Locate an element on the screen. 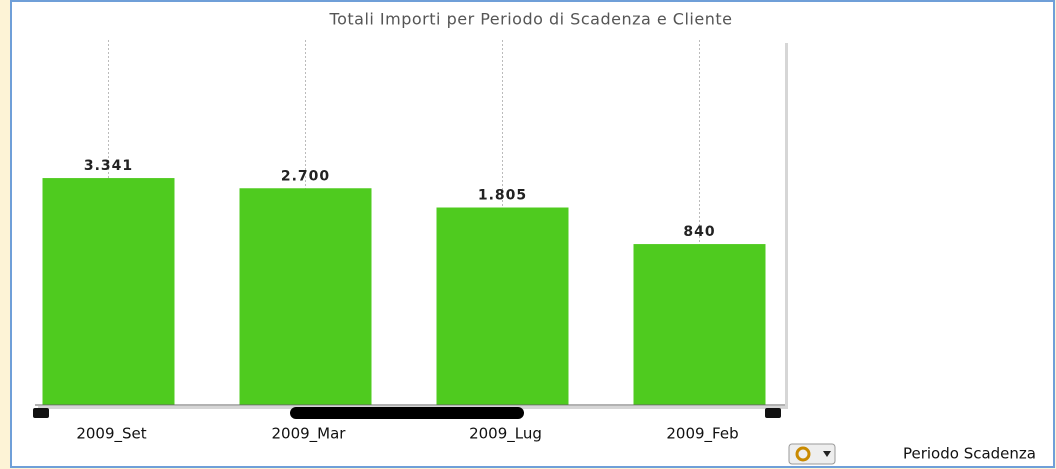  x-tick-label: 2009_Set is located at coordinates (111, 434).